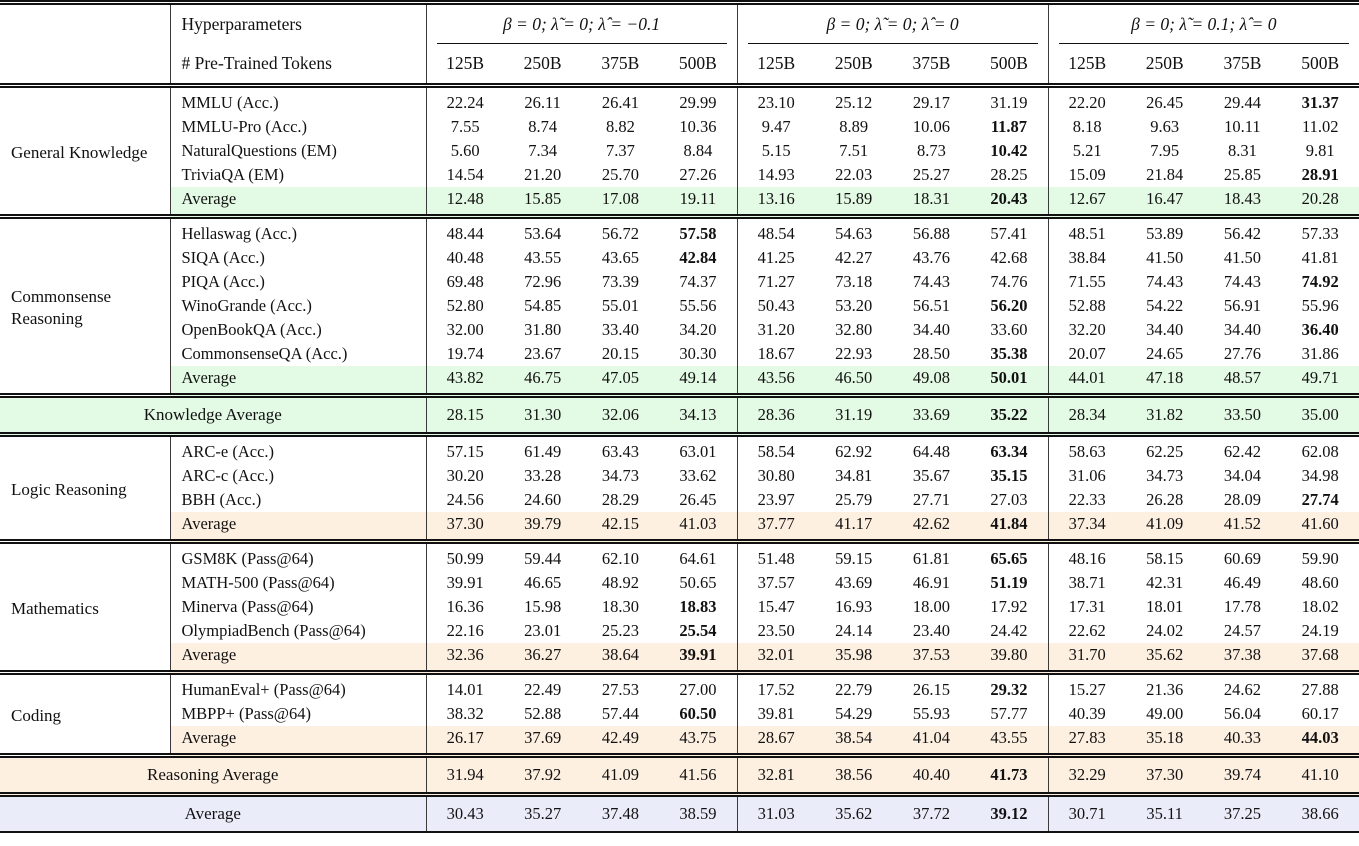  Describe the element at coordinates (1320, 527) in the screenshot. I see `value-cell: 41.60` at that location.